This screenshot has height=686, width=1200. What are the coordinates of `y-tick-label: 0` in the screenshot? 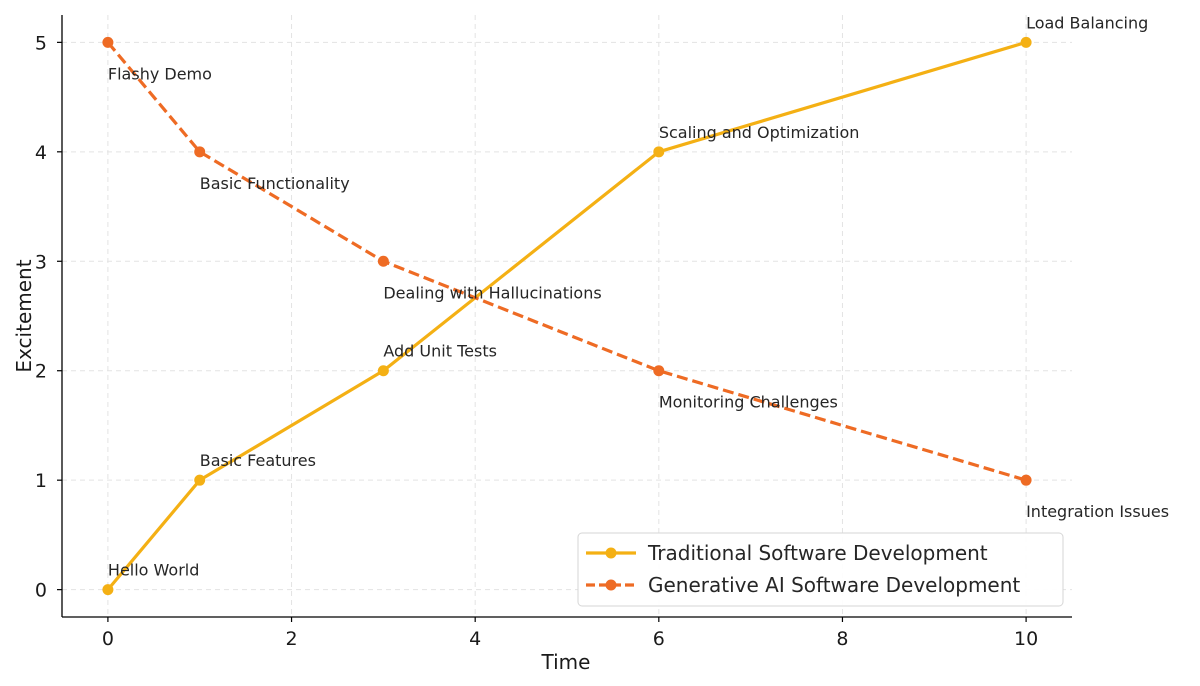 It's located at (41, 591).